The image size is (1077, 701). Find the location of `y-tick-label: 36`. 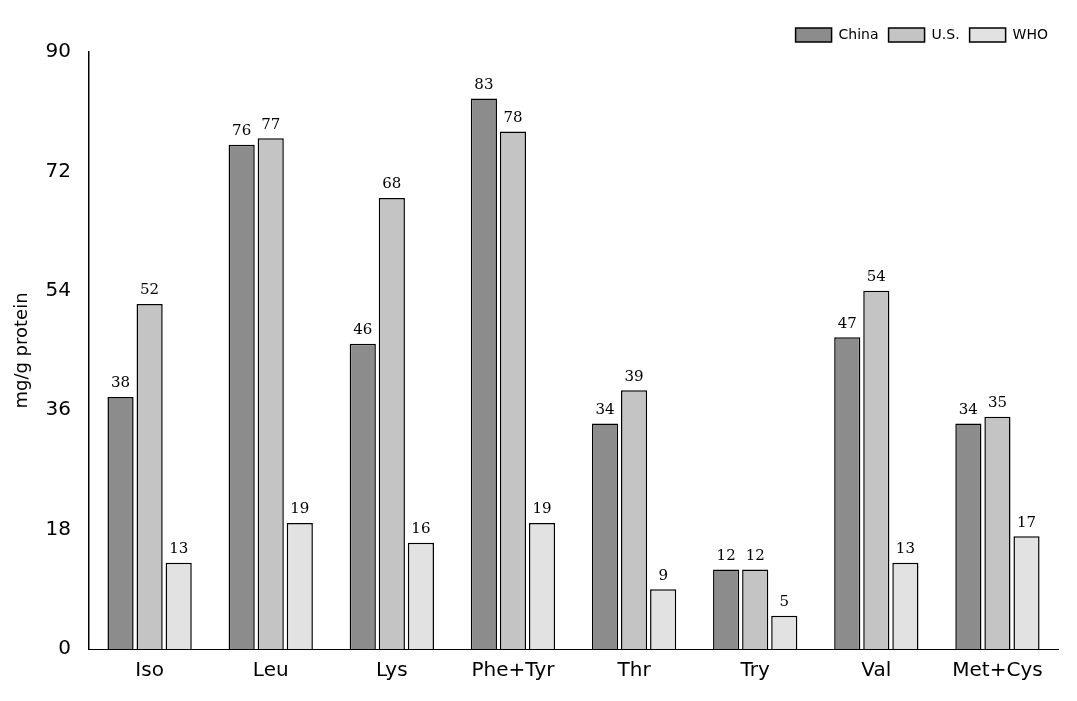

y-tick-label: 36 is located at coordinates (58, 408).